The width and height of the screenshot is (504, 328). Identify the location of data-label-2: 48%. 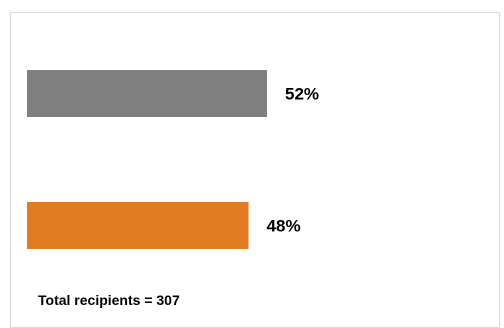
(284, 226).